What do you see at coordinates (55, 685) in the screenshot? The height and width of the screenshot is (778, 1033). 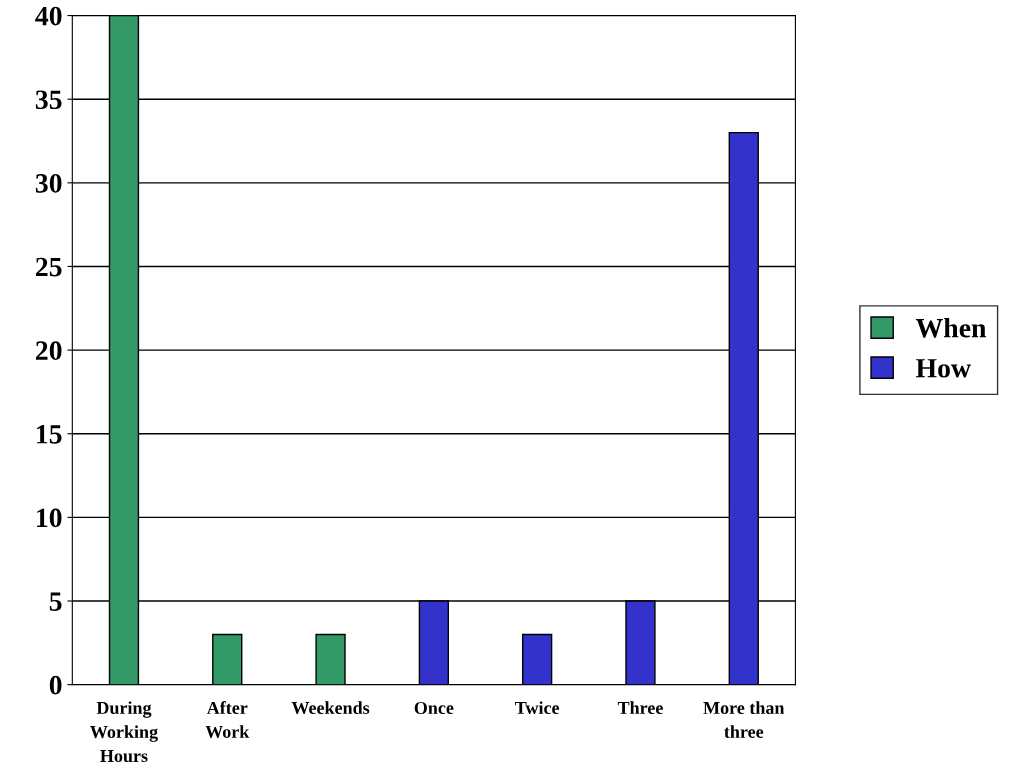 I see `y-tick-label: 0` at bounding box center [55, 685].